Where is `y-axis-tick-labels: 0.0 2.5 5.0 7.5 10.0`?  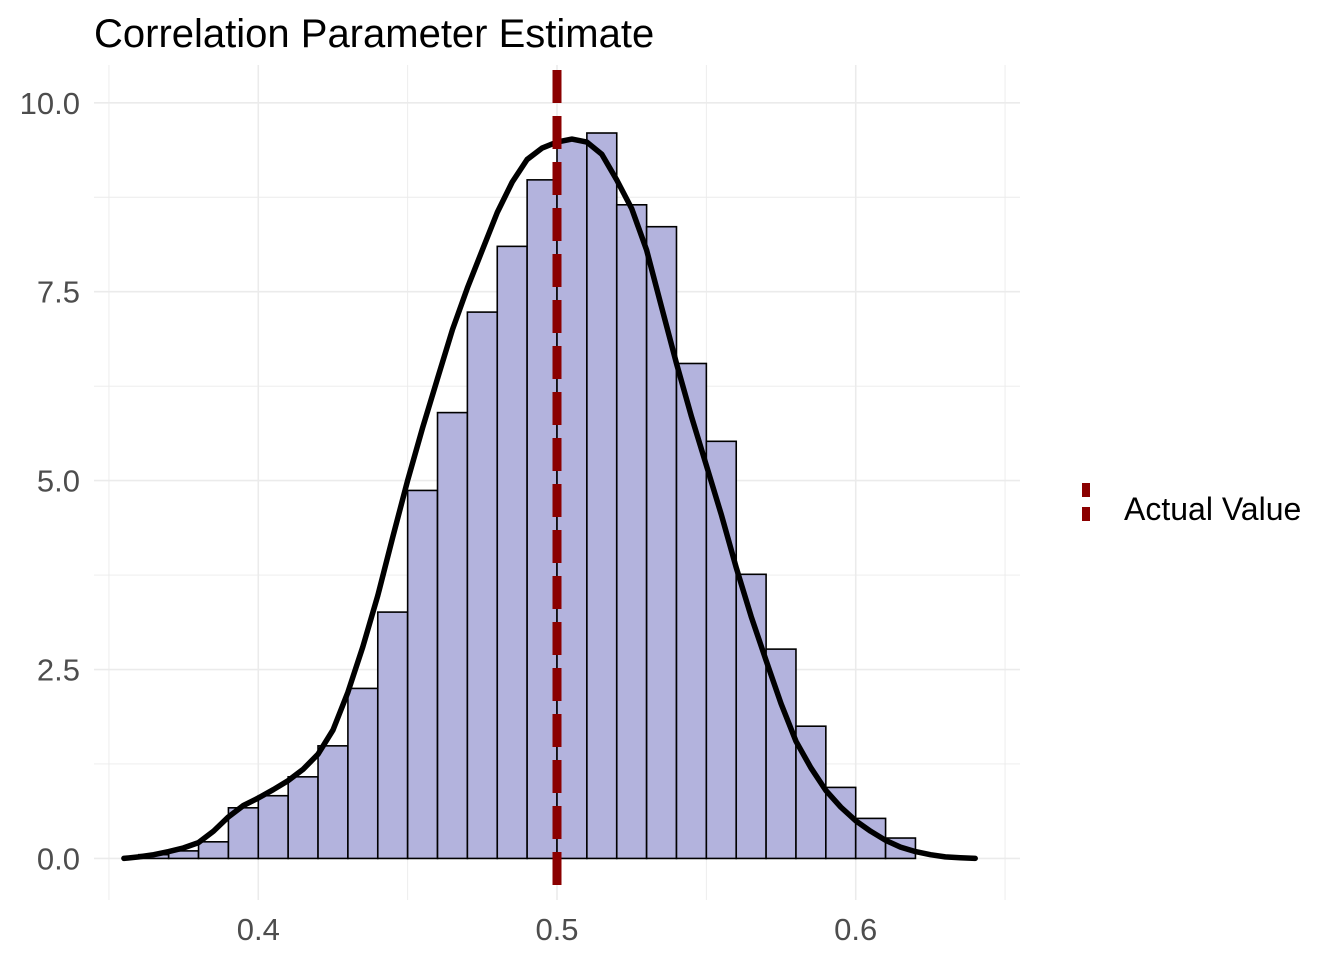 y-axis-tick-labels: 0.0 2.5 5.0 7.5 10.0 is located at coordinates (50, 481).